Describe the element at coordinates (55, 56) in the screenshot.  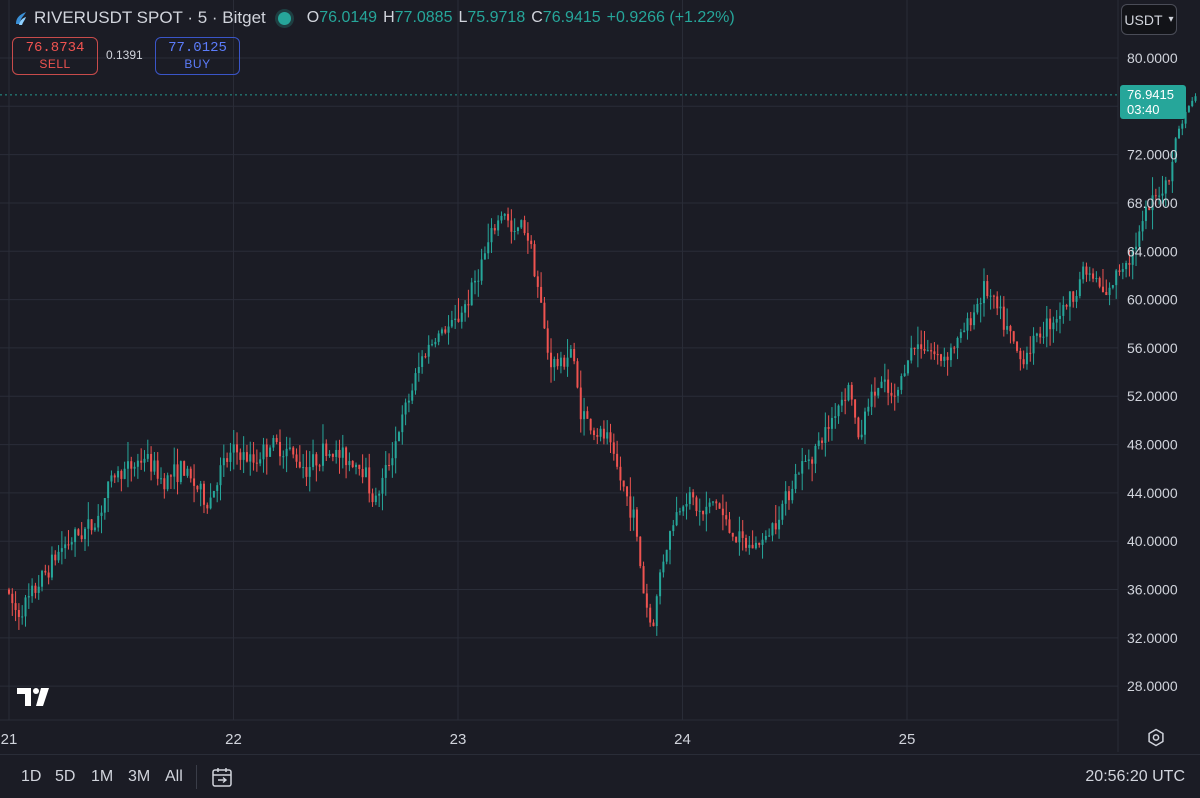
I see `sell-button: 76.8734 SELL` at that location.